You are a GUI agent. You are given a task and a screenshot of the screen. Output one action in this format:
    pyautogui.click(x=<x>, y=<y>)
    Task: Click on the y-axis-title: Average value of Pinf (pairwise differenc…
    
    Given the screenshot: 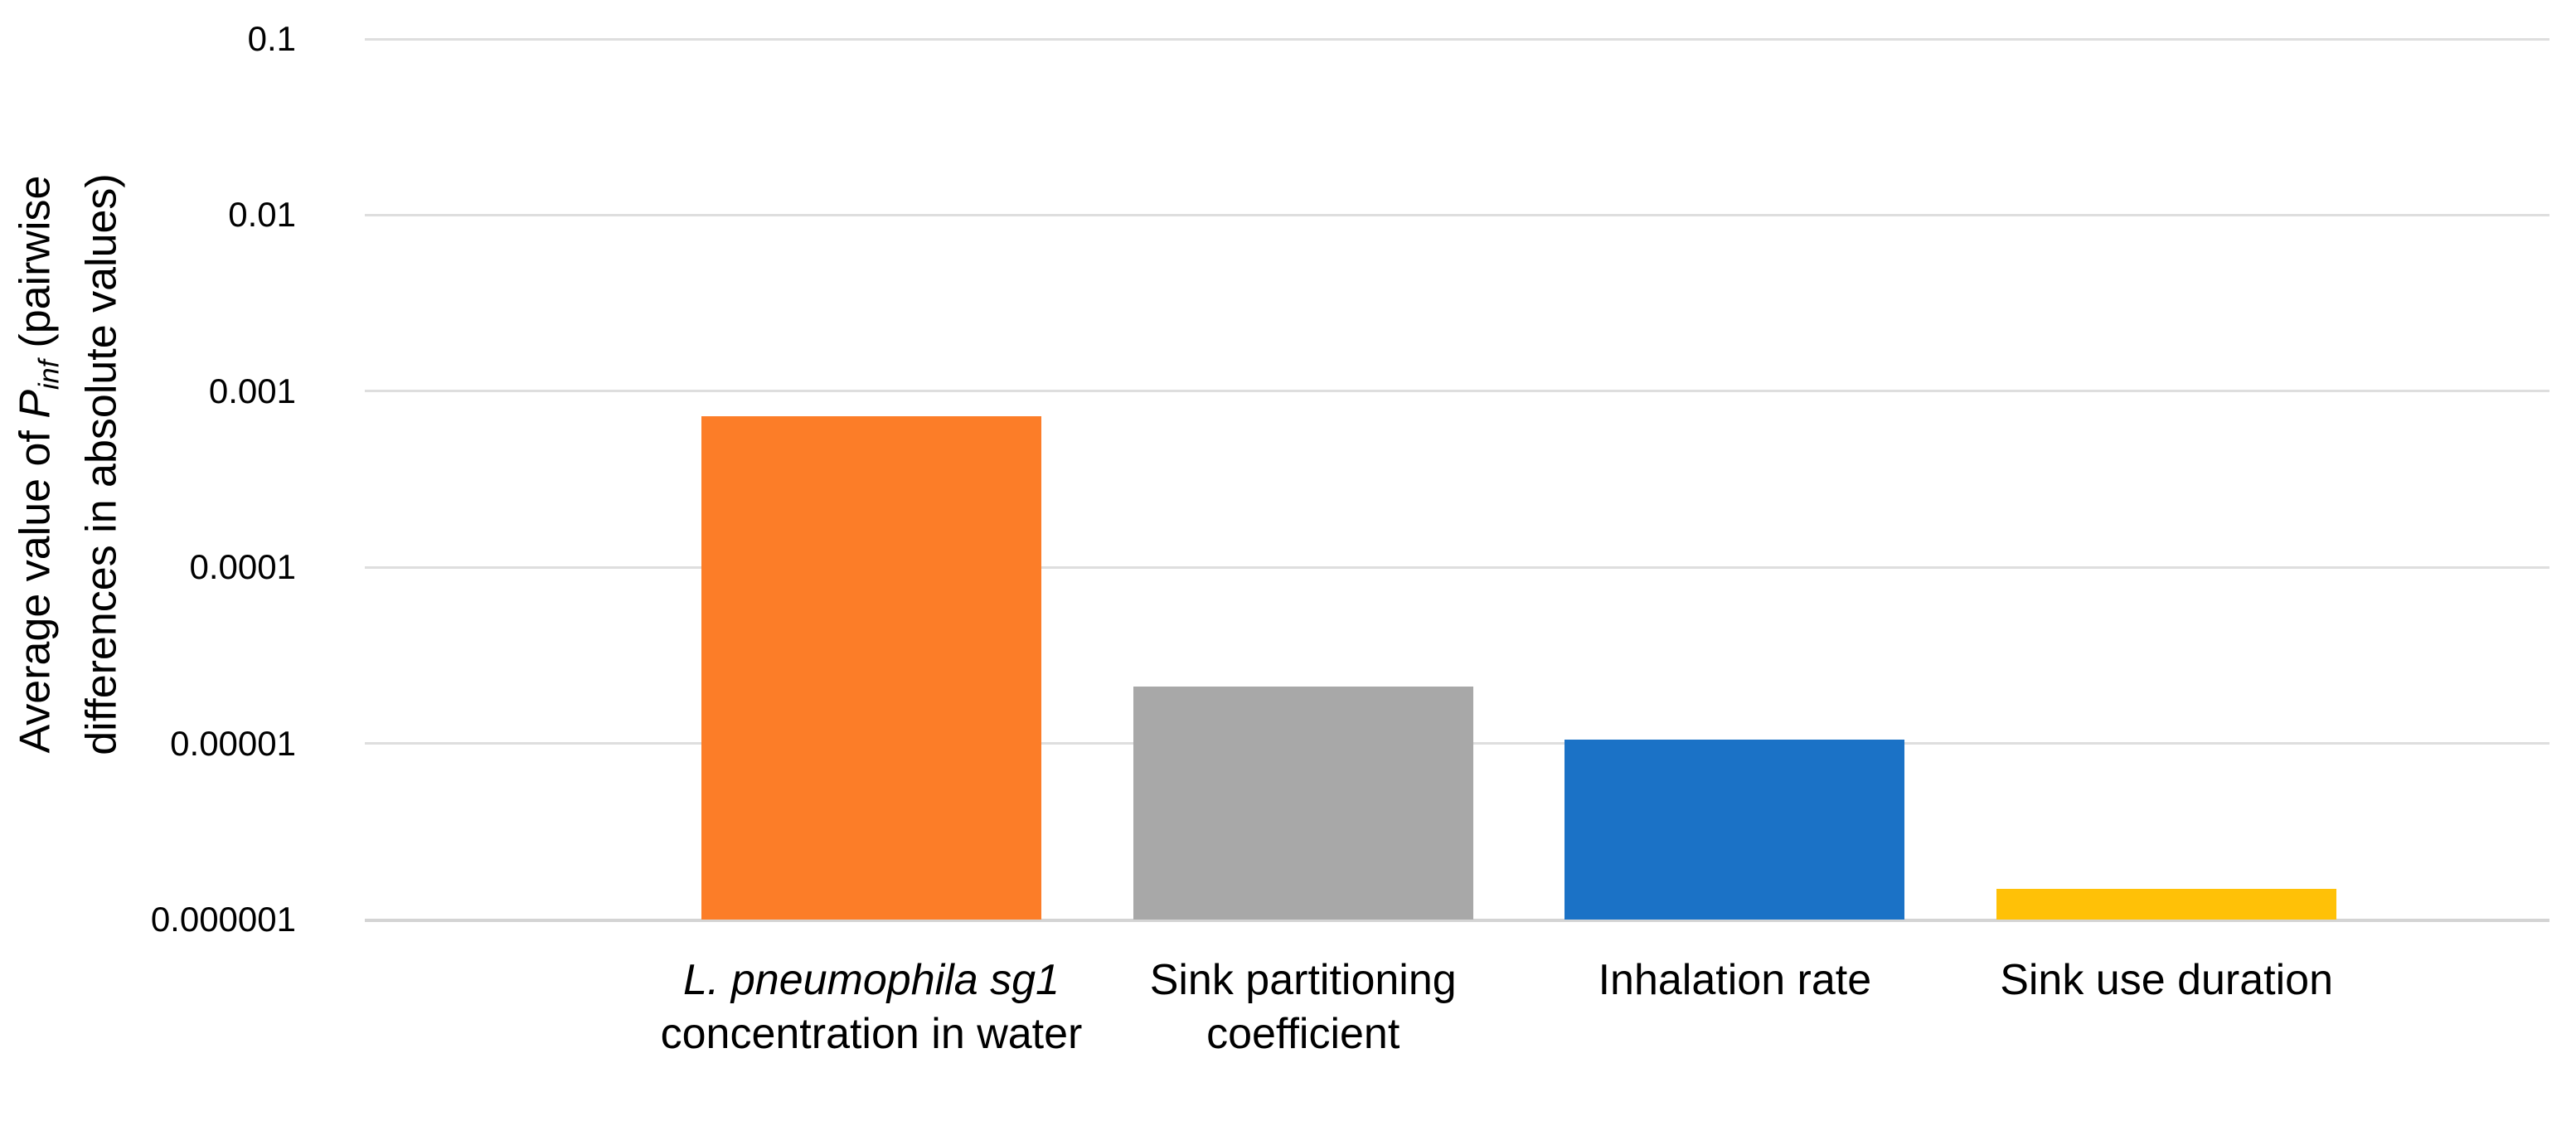 What is the action you would take?
    pyautogui.click(x=68, y=471)
    